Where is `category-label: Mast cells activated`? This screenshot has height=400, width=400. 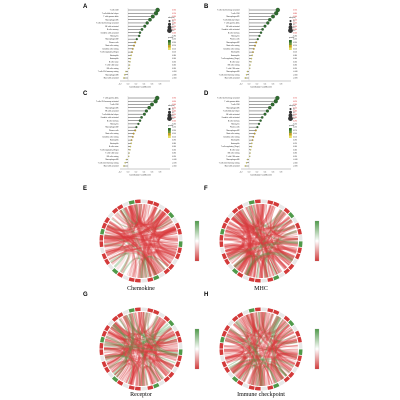 category-label: Mast cells activated is located at coordinates (232, 78).